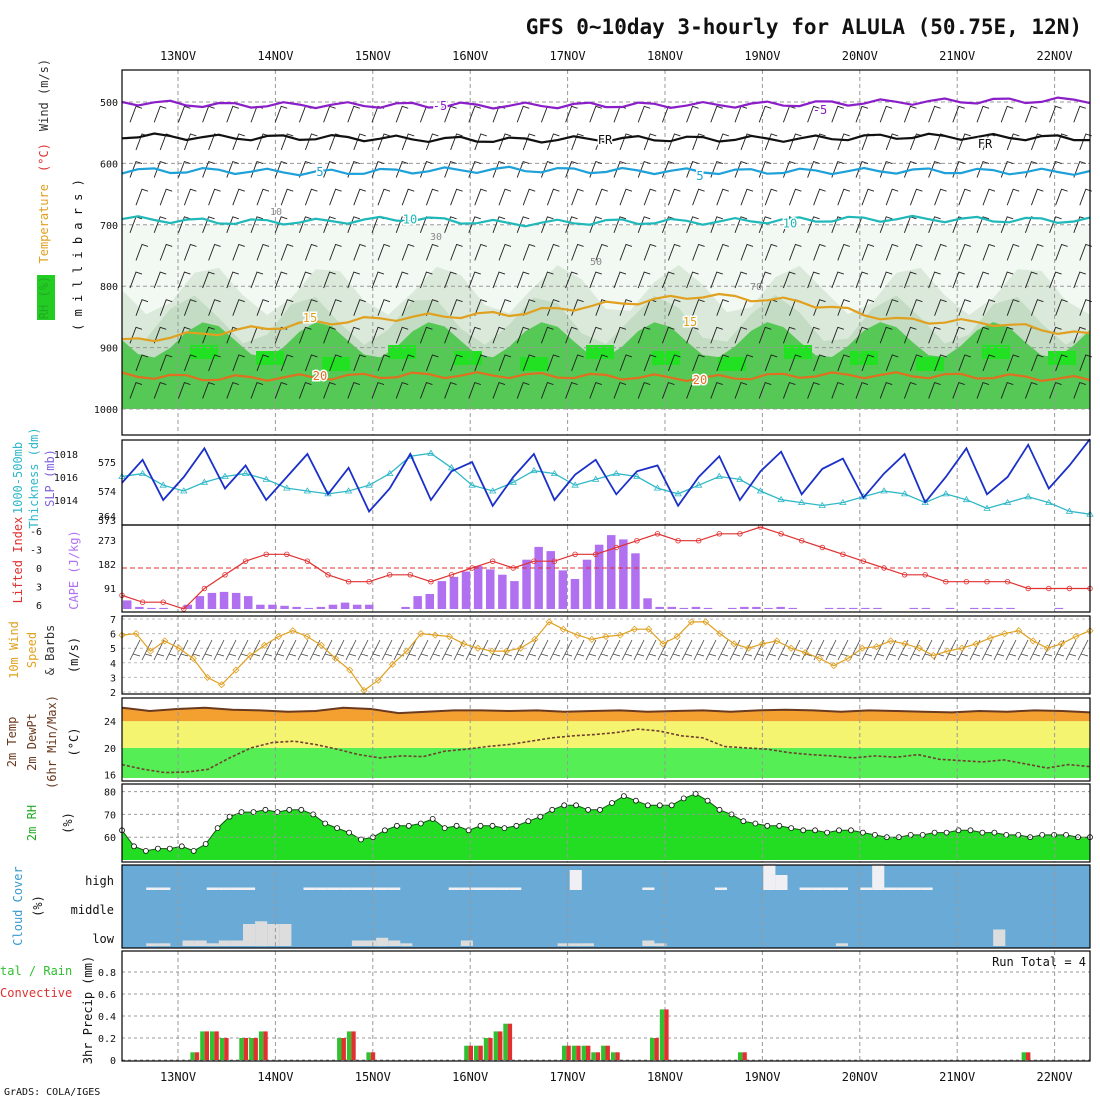  I want to click on pressure-tick: 700, so click(109, 226).